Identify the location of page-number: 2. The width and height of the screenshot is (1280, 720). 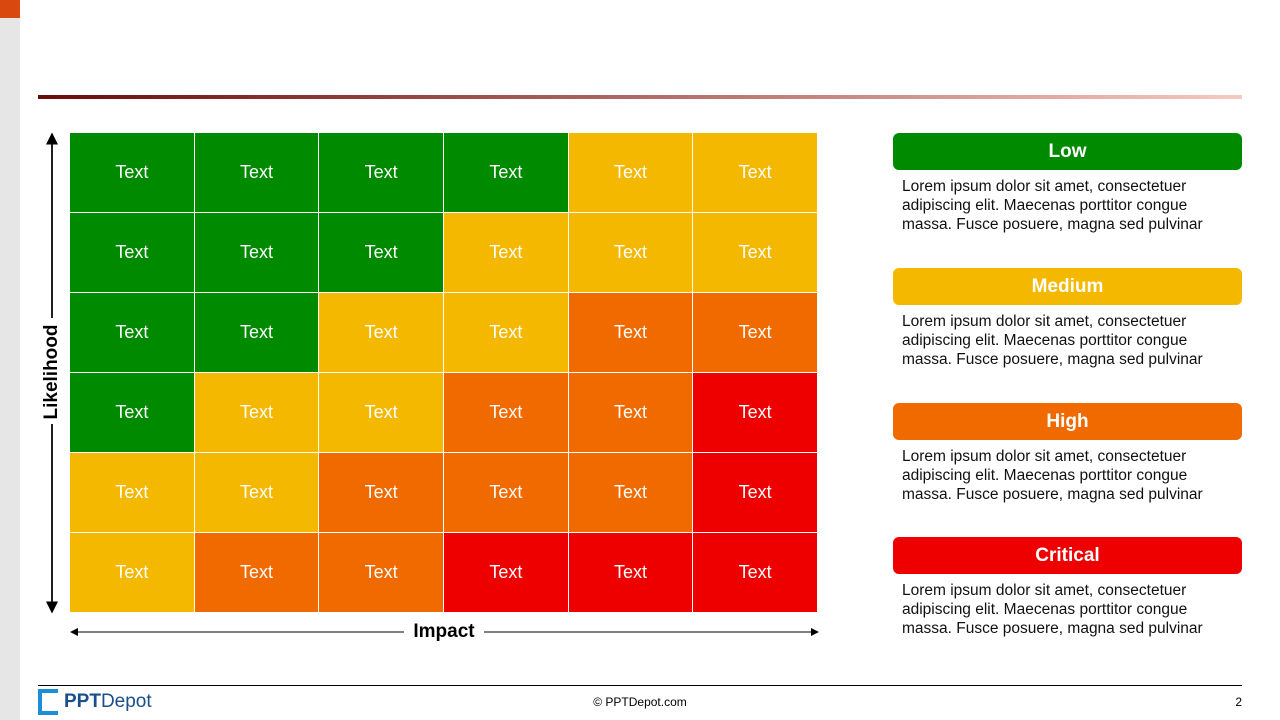
(1238, 702).